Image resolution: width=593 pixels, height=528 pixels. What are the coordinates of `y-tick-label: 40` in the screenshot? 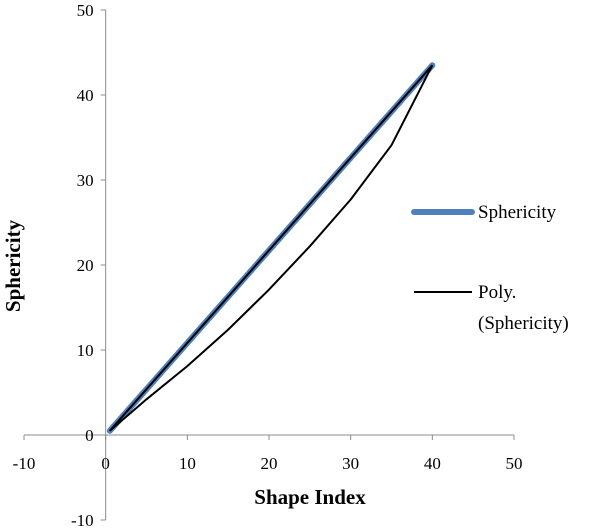 It's located at (85, 95).